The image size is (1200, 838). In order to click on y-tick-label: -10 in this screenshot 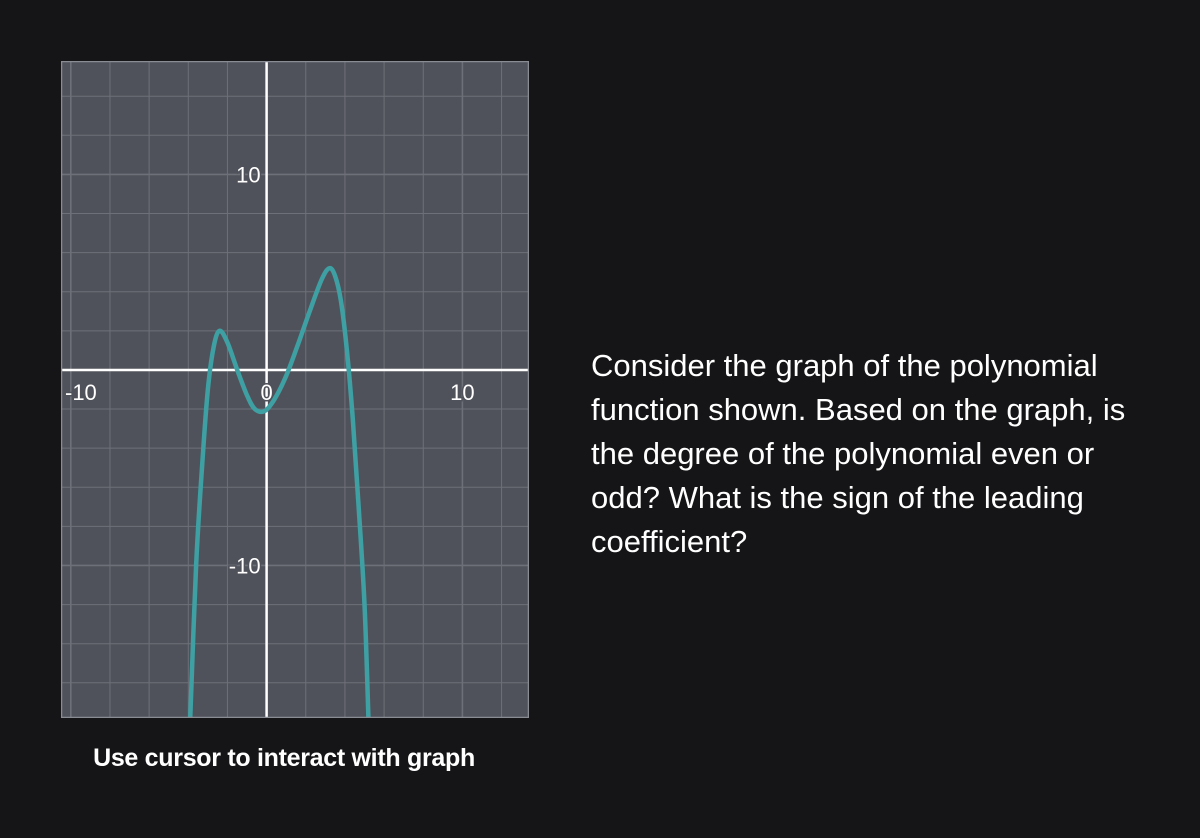, I will do `click(245, 565)`.